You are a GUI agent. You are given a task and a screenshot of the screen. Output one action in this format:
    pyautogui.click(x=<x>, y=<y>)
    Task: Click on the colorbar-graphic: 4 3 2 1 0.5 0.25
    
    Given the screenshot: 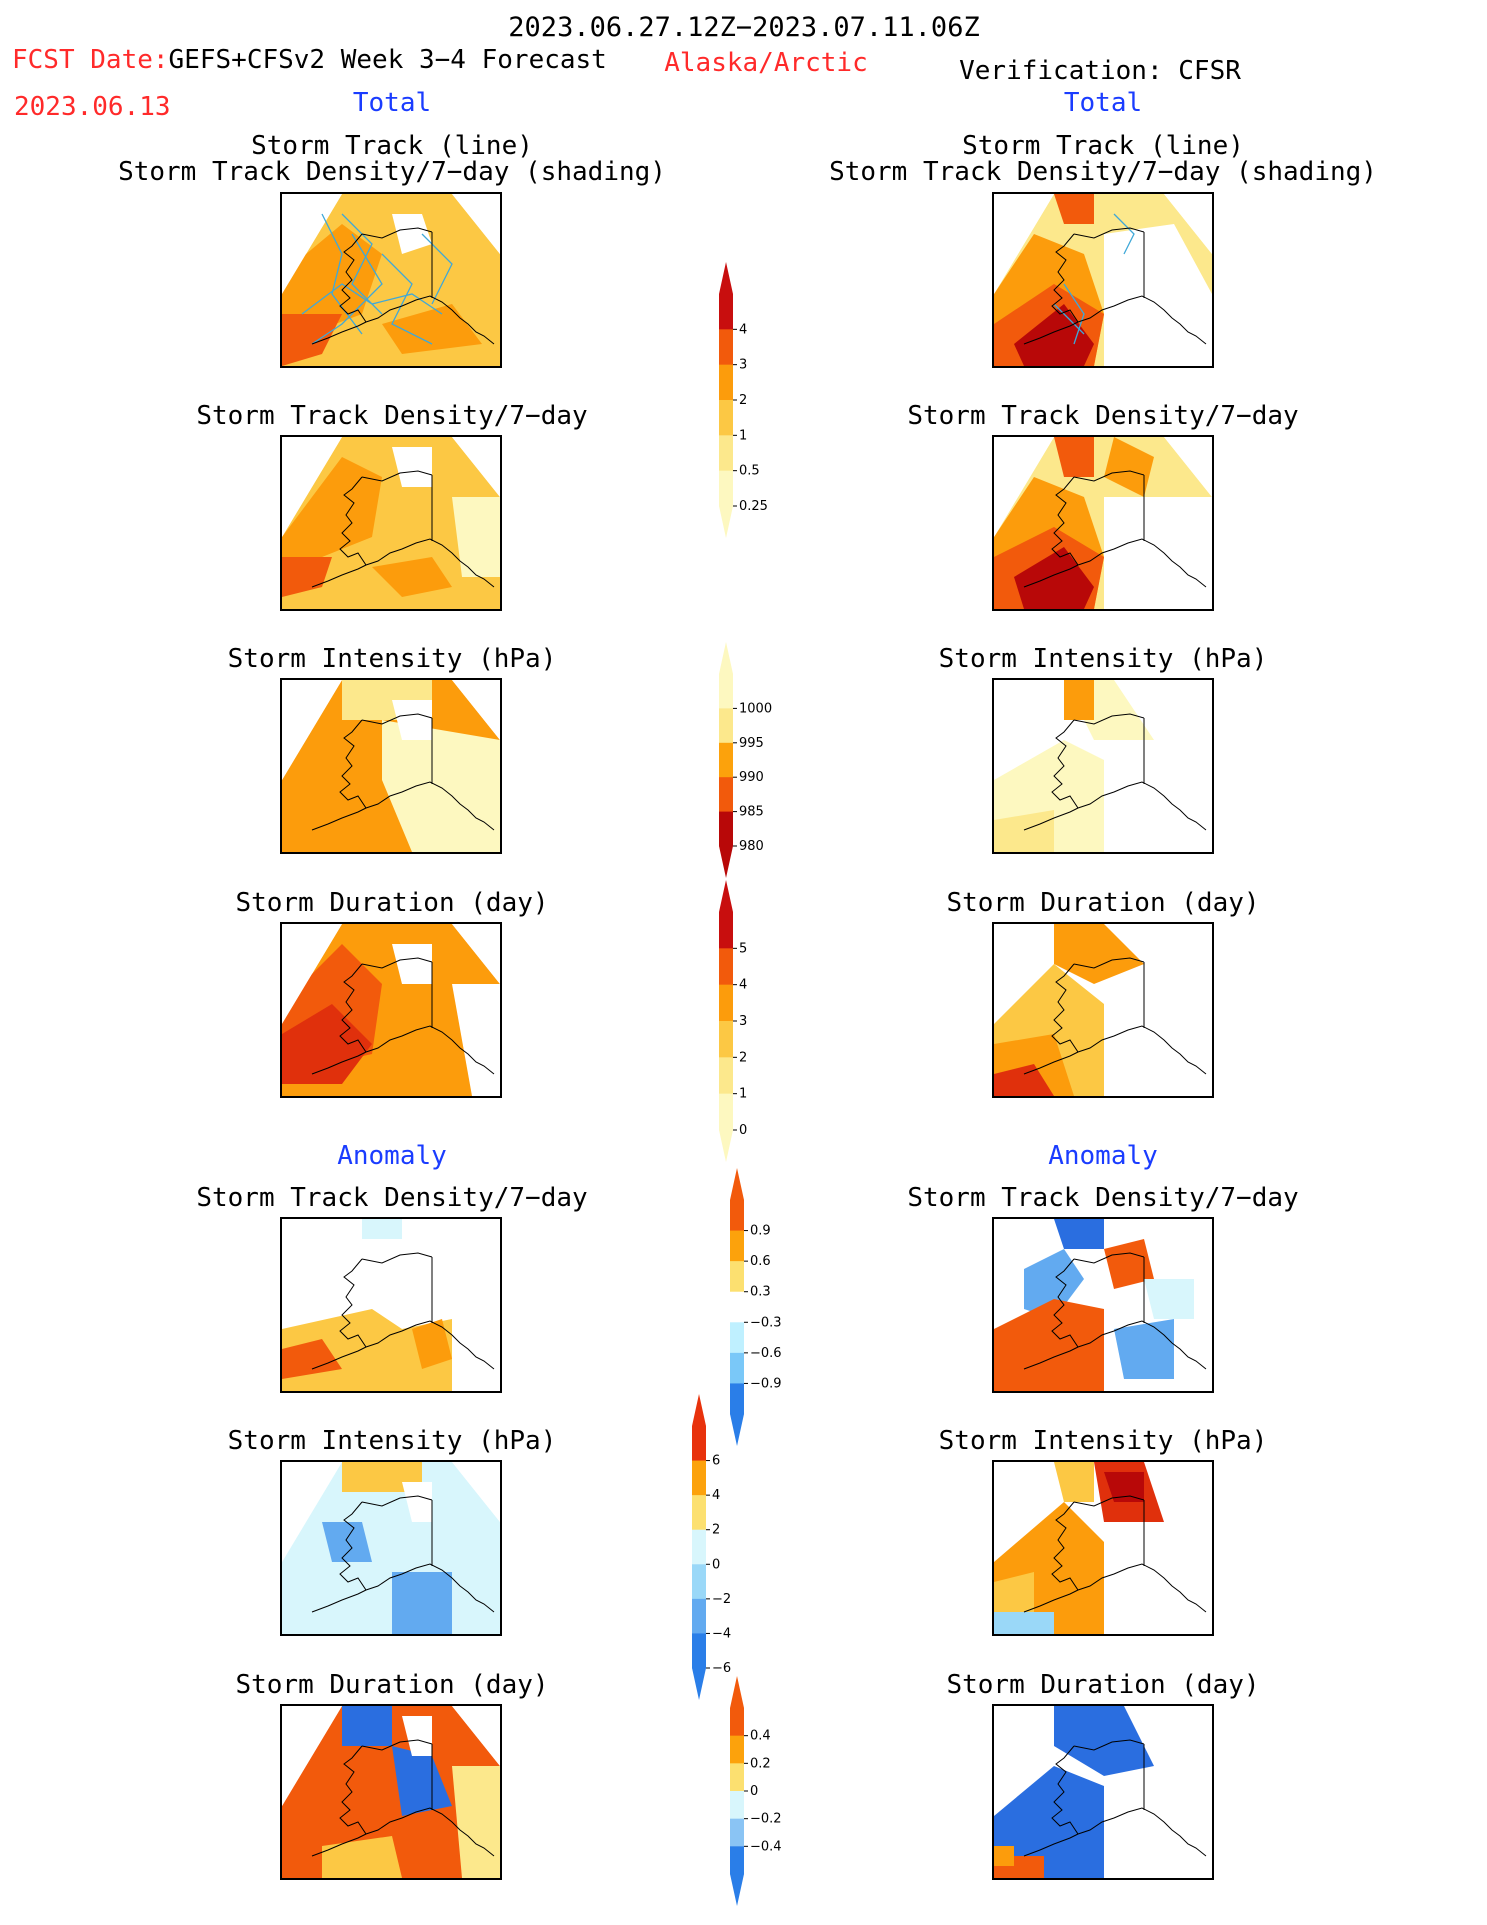 What is the action you would take?
    pyautogui.click(x=743, y=400)
    